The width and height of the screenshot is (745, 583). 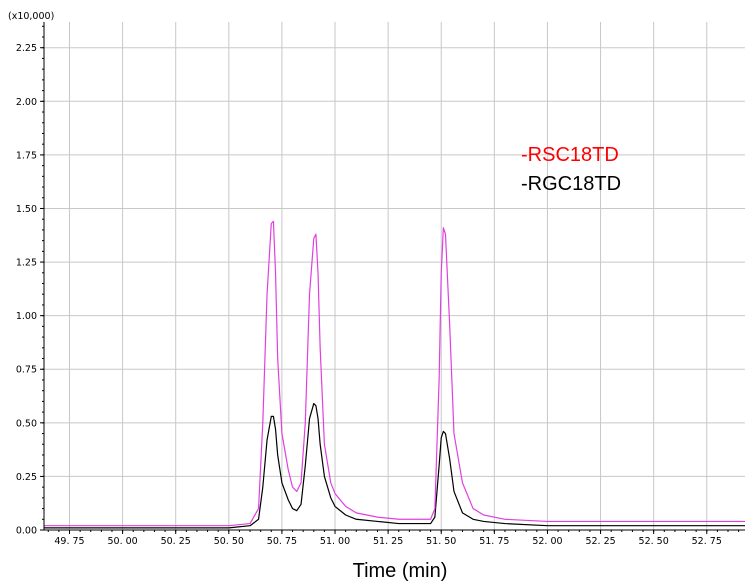 What do you see at coordinates (571, 169) in the screenshot?
I see `legend: -RSC18TD -RGC18TD` at bounding box center [571, 169].